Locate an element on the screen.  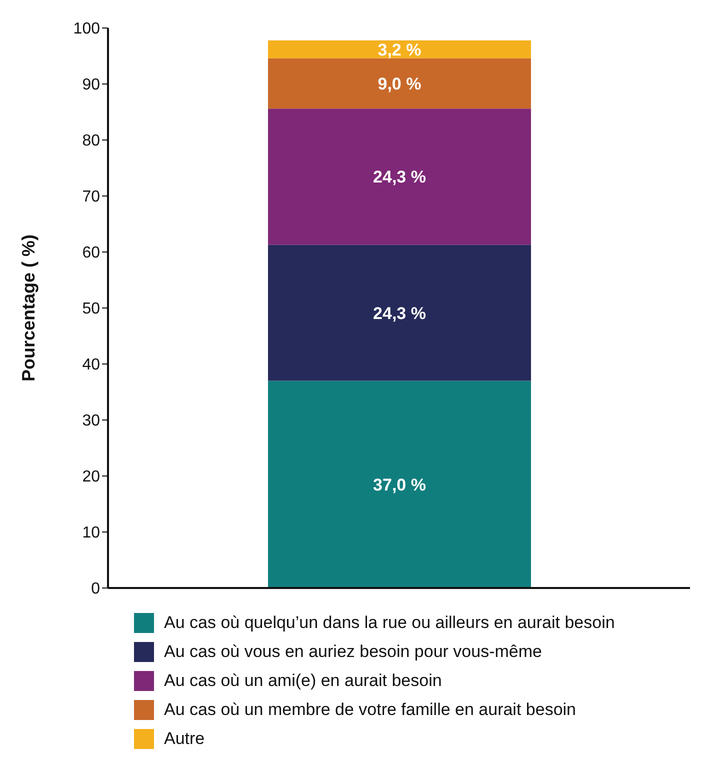
y-tick-label: 20 is located at coordinates (91, 477).